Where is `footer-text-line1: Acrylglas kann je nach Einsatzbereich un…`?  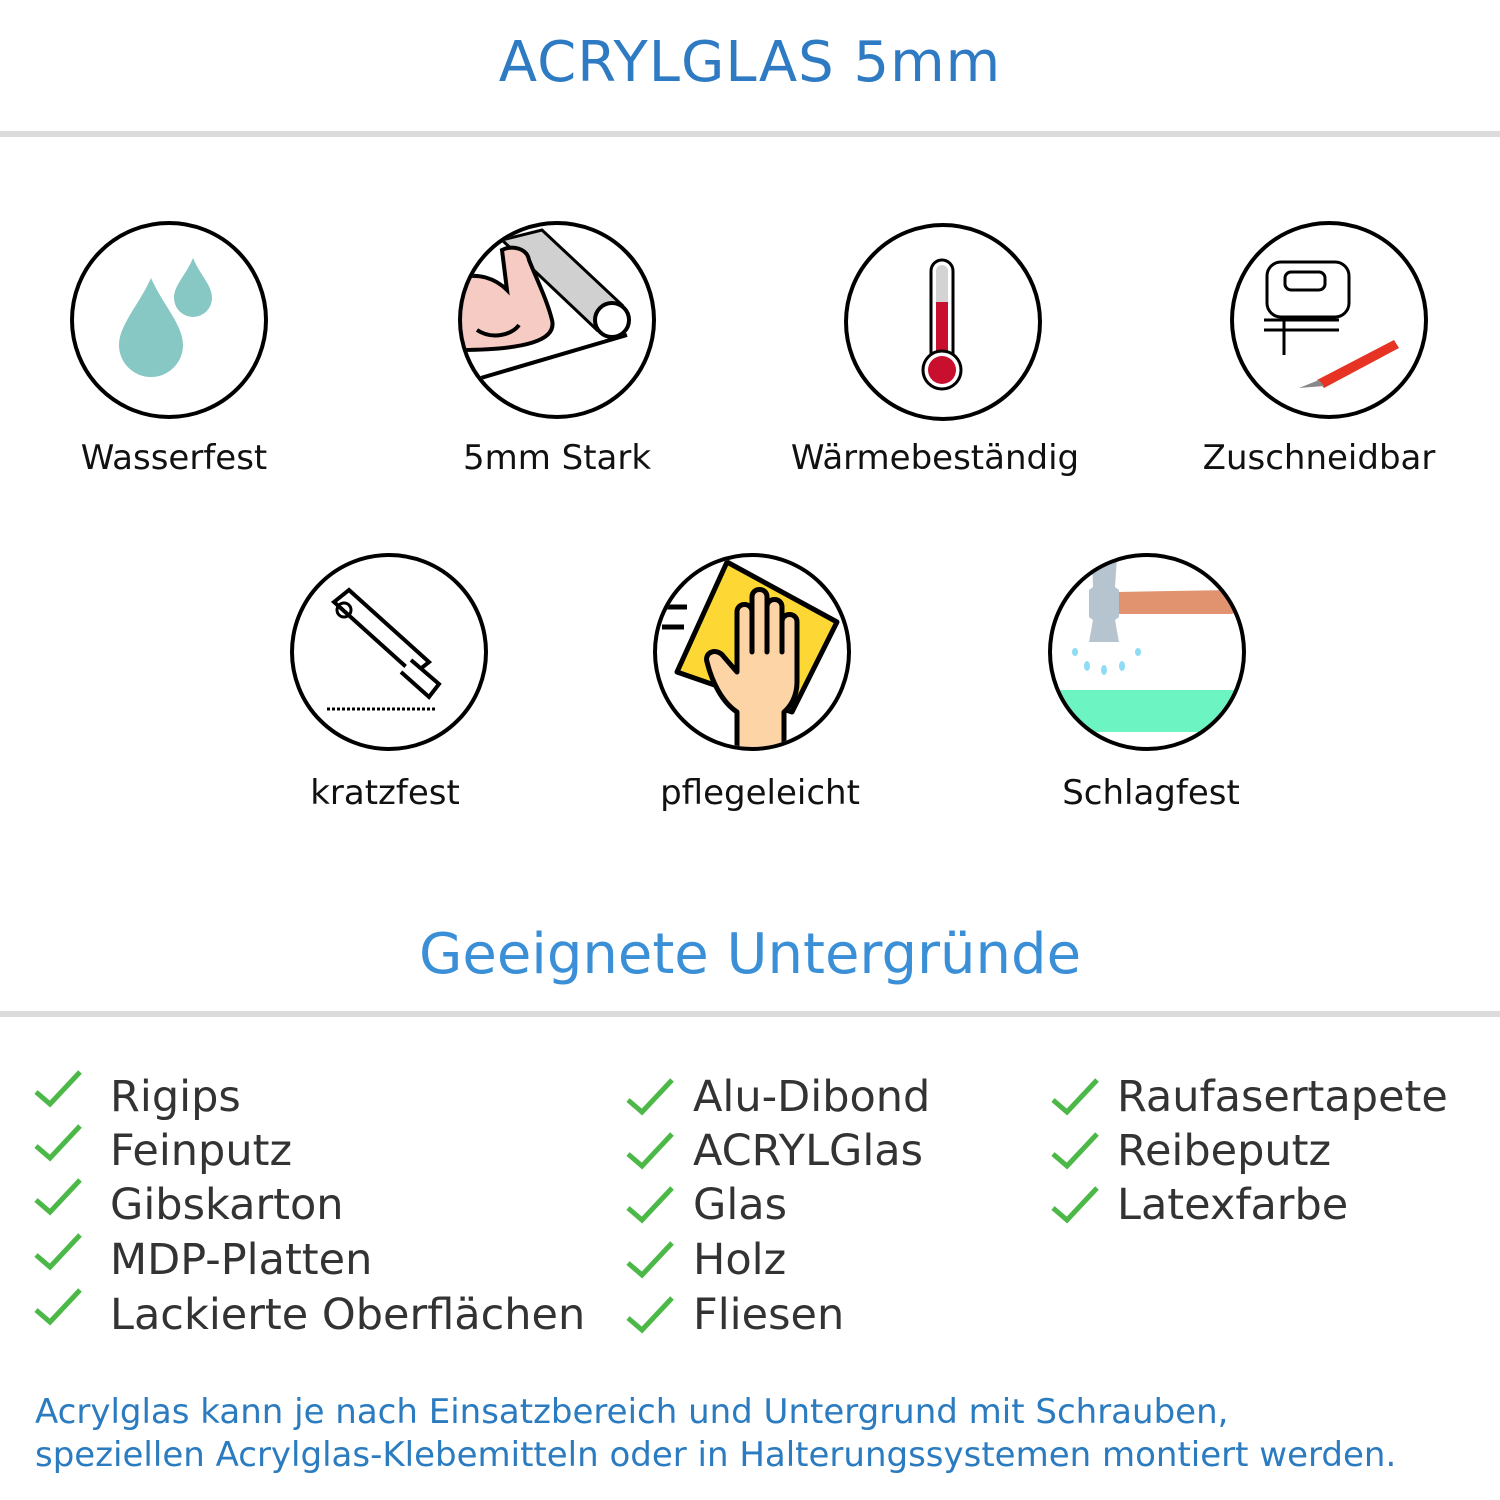 footer-text-line1: Acrylglas kann je nach Einsatzbereich un… is located at coordinates (632, 1412).